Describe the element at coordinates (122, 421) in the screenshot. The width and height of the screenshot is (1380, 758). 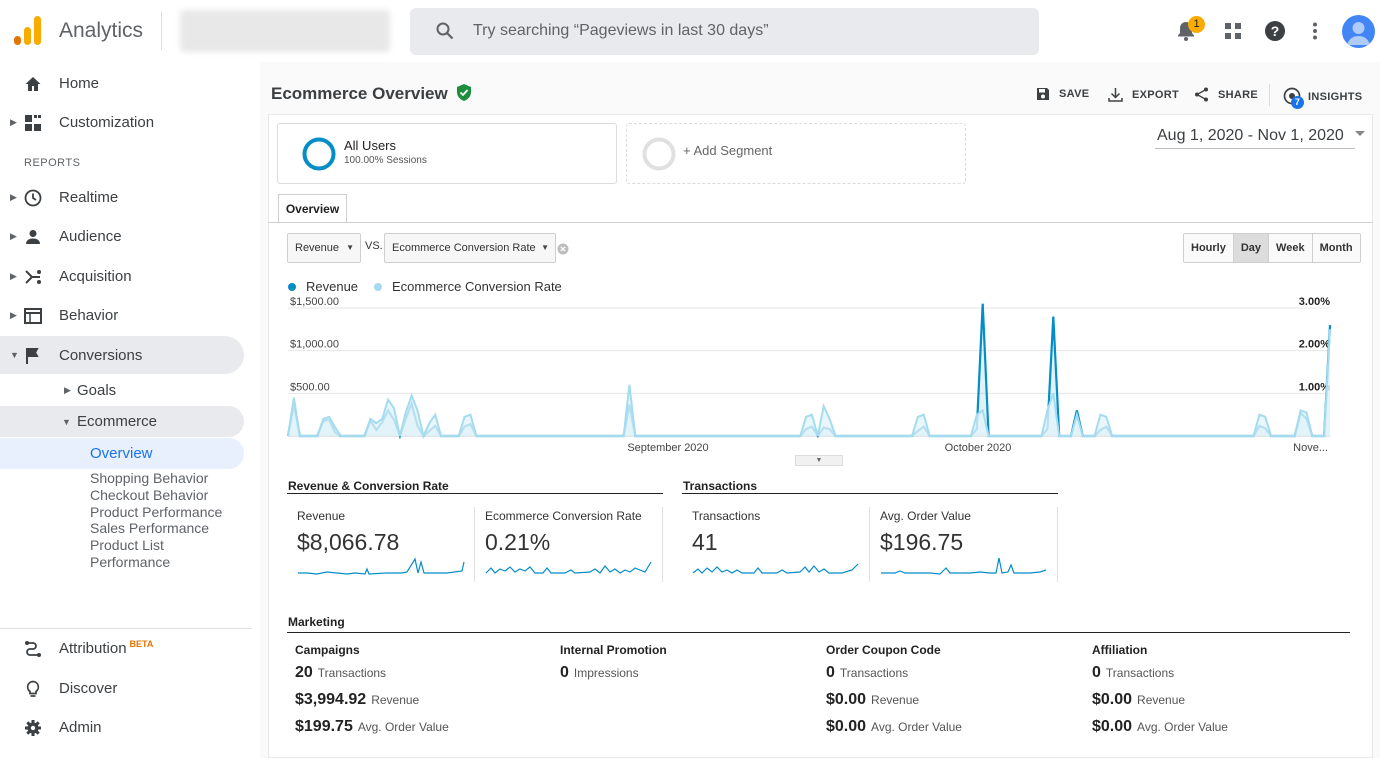
I see `sidebar-item-ecommerce: ▼ Ecommerce` at that location.